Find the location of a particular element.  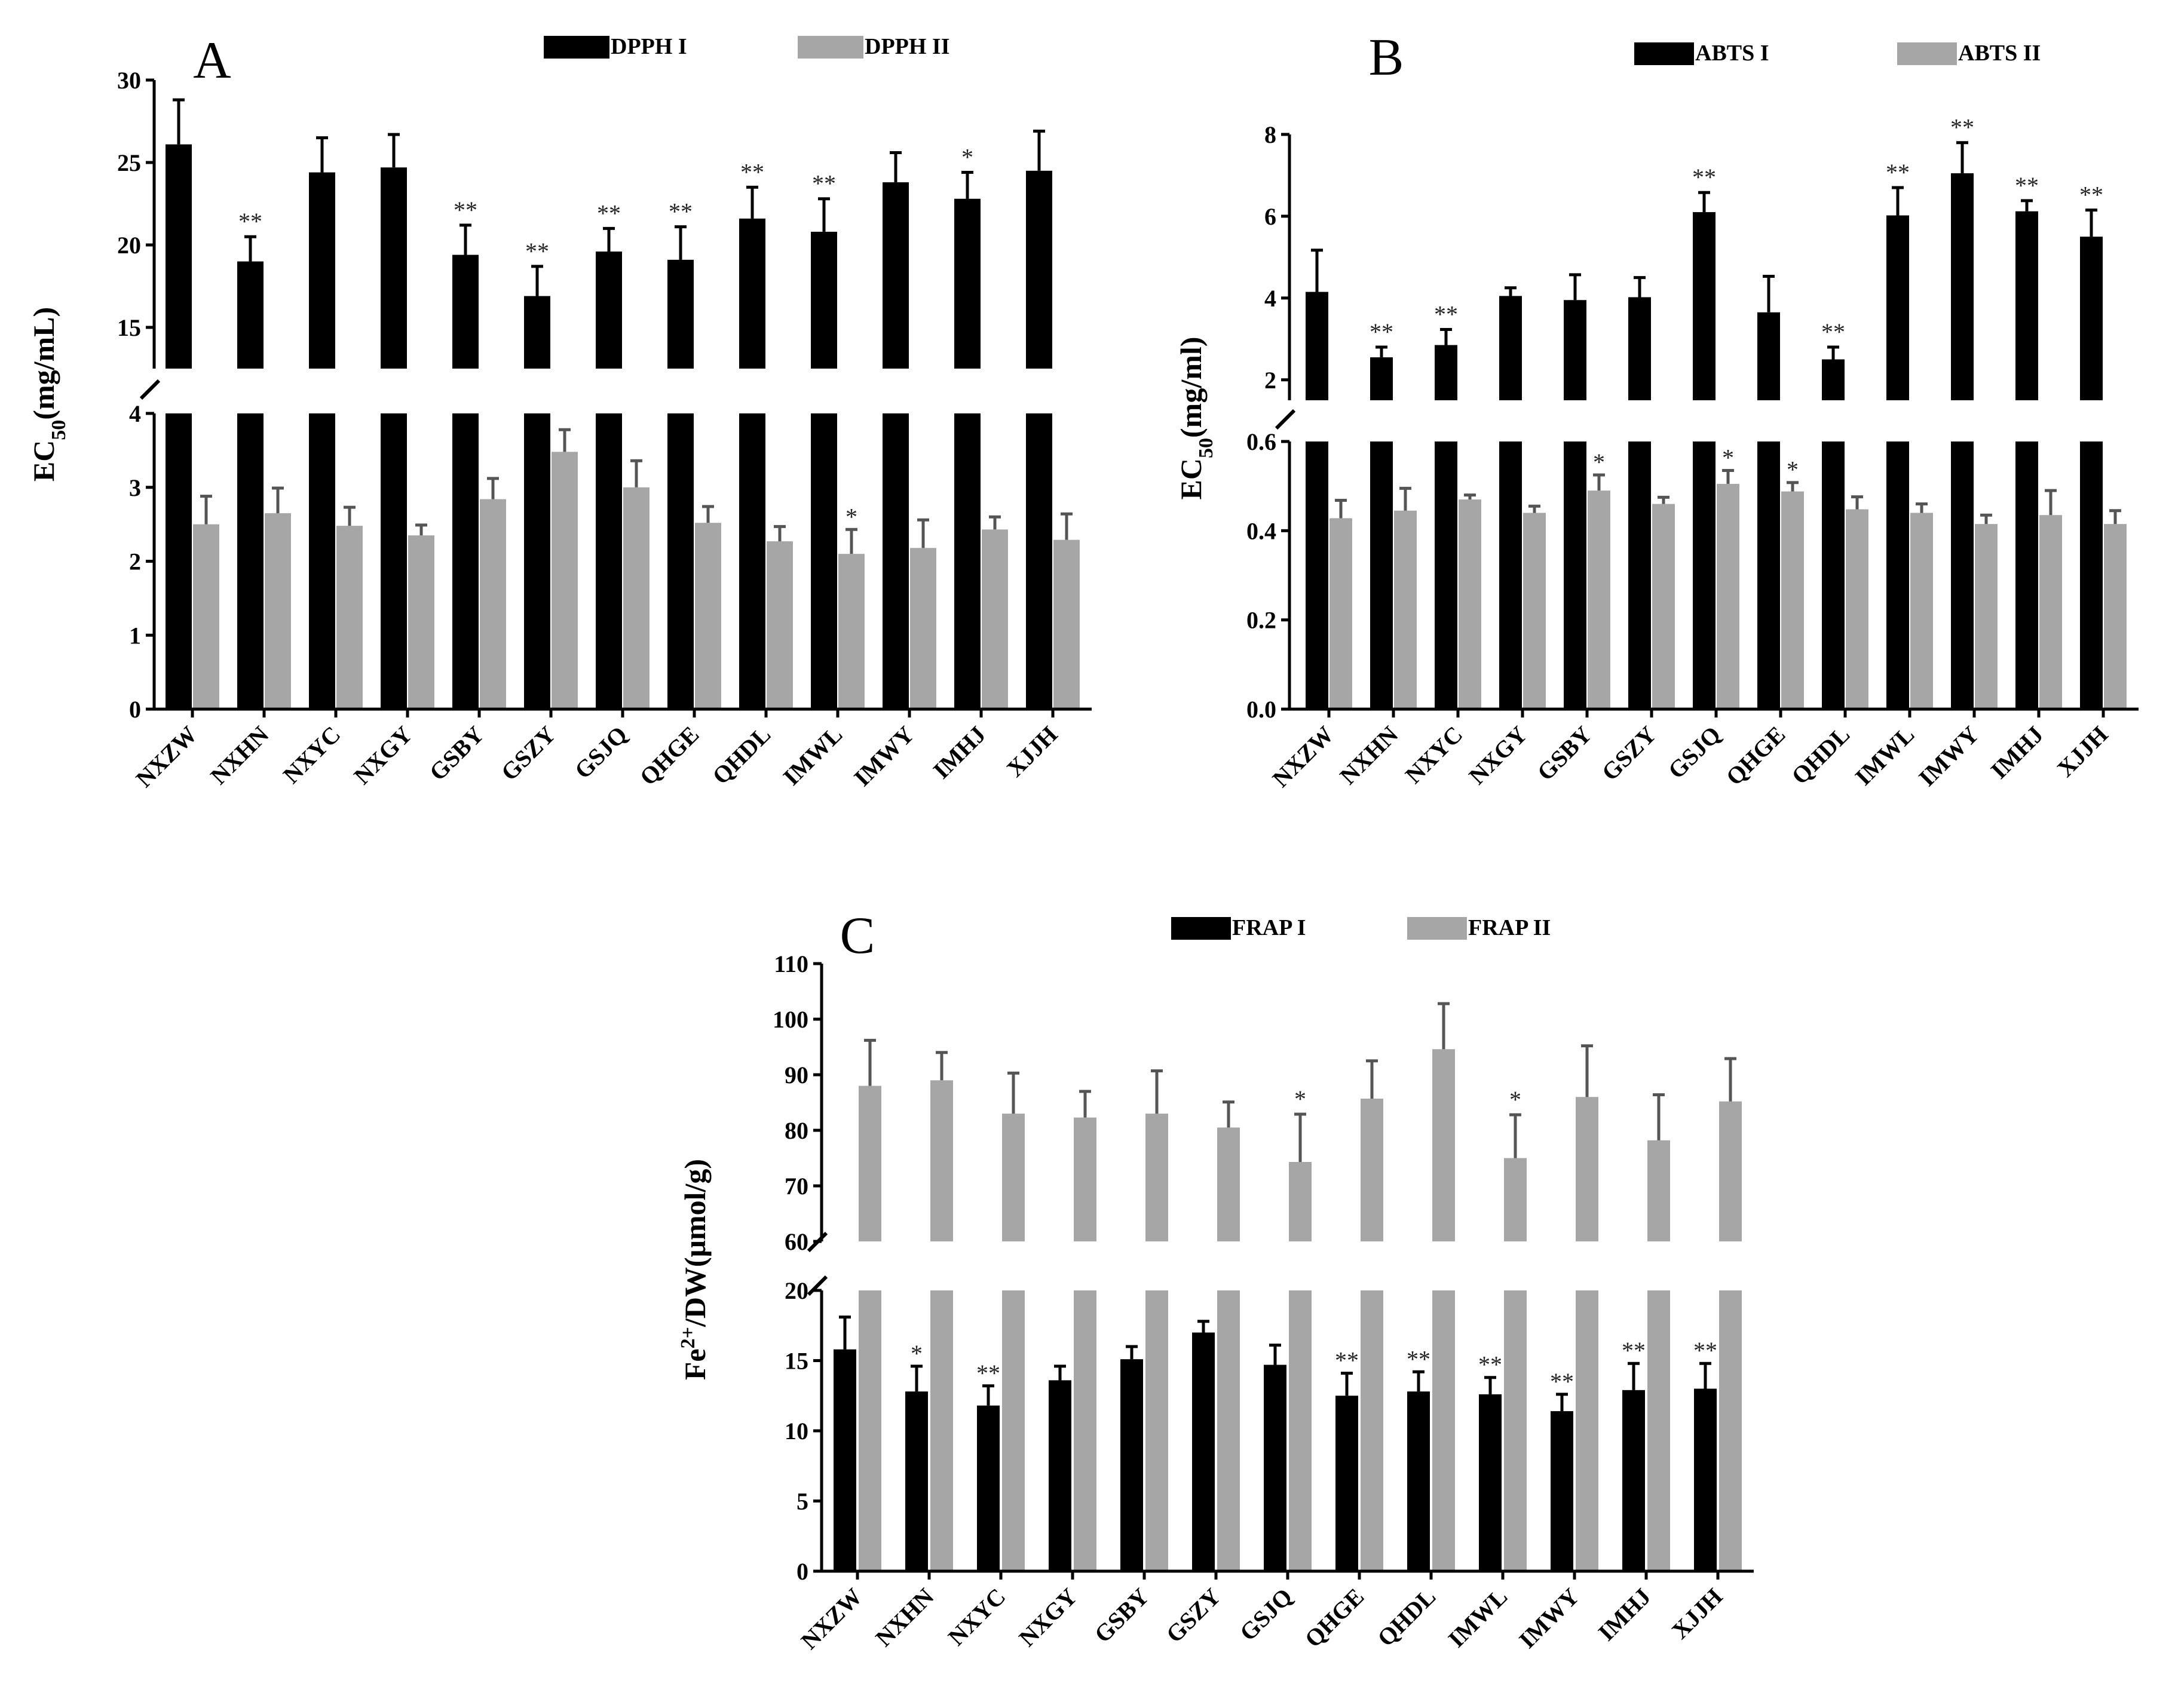

legend-label: DPPH I is located at coordinates (649, 46).